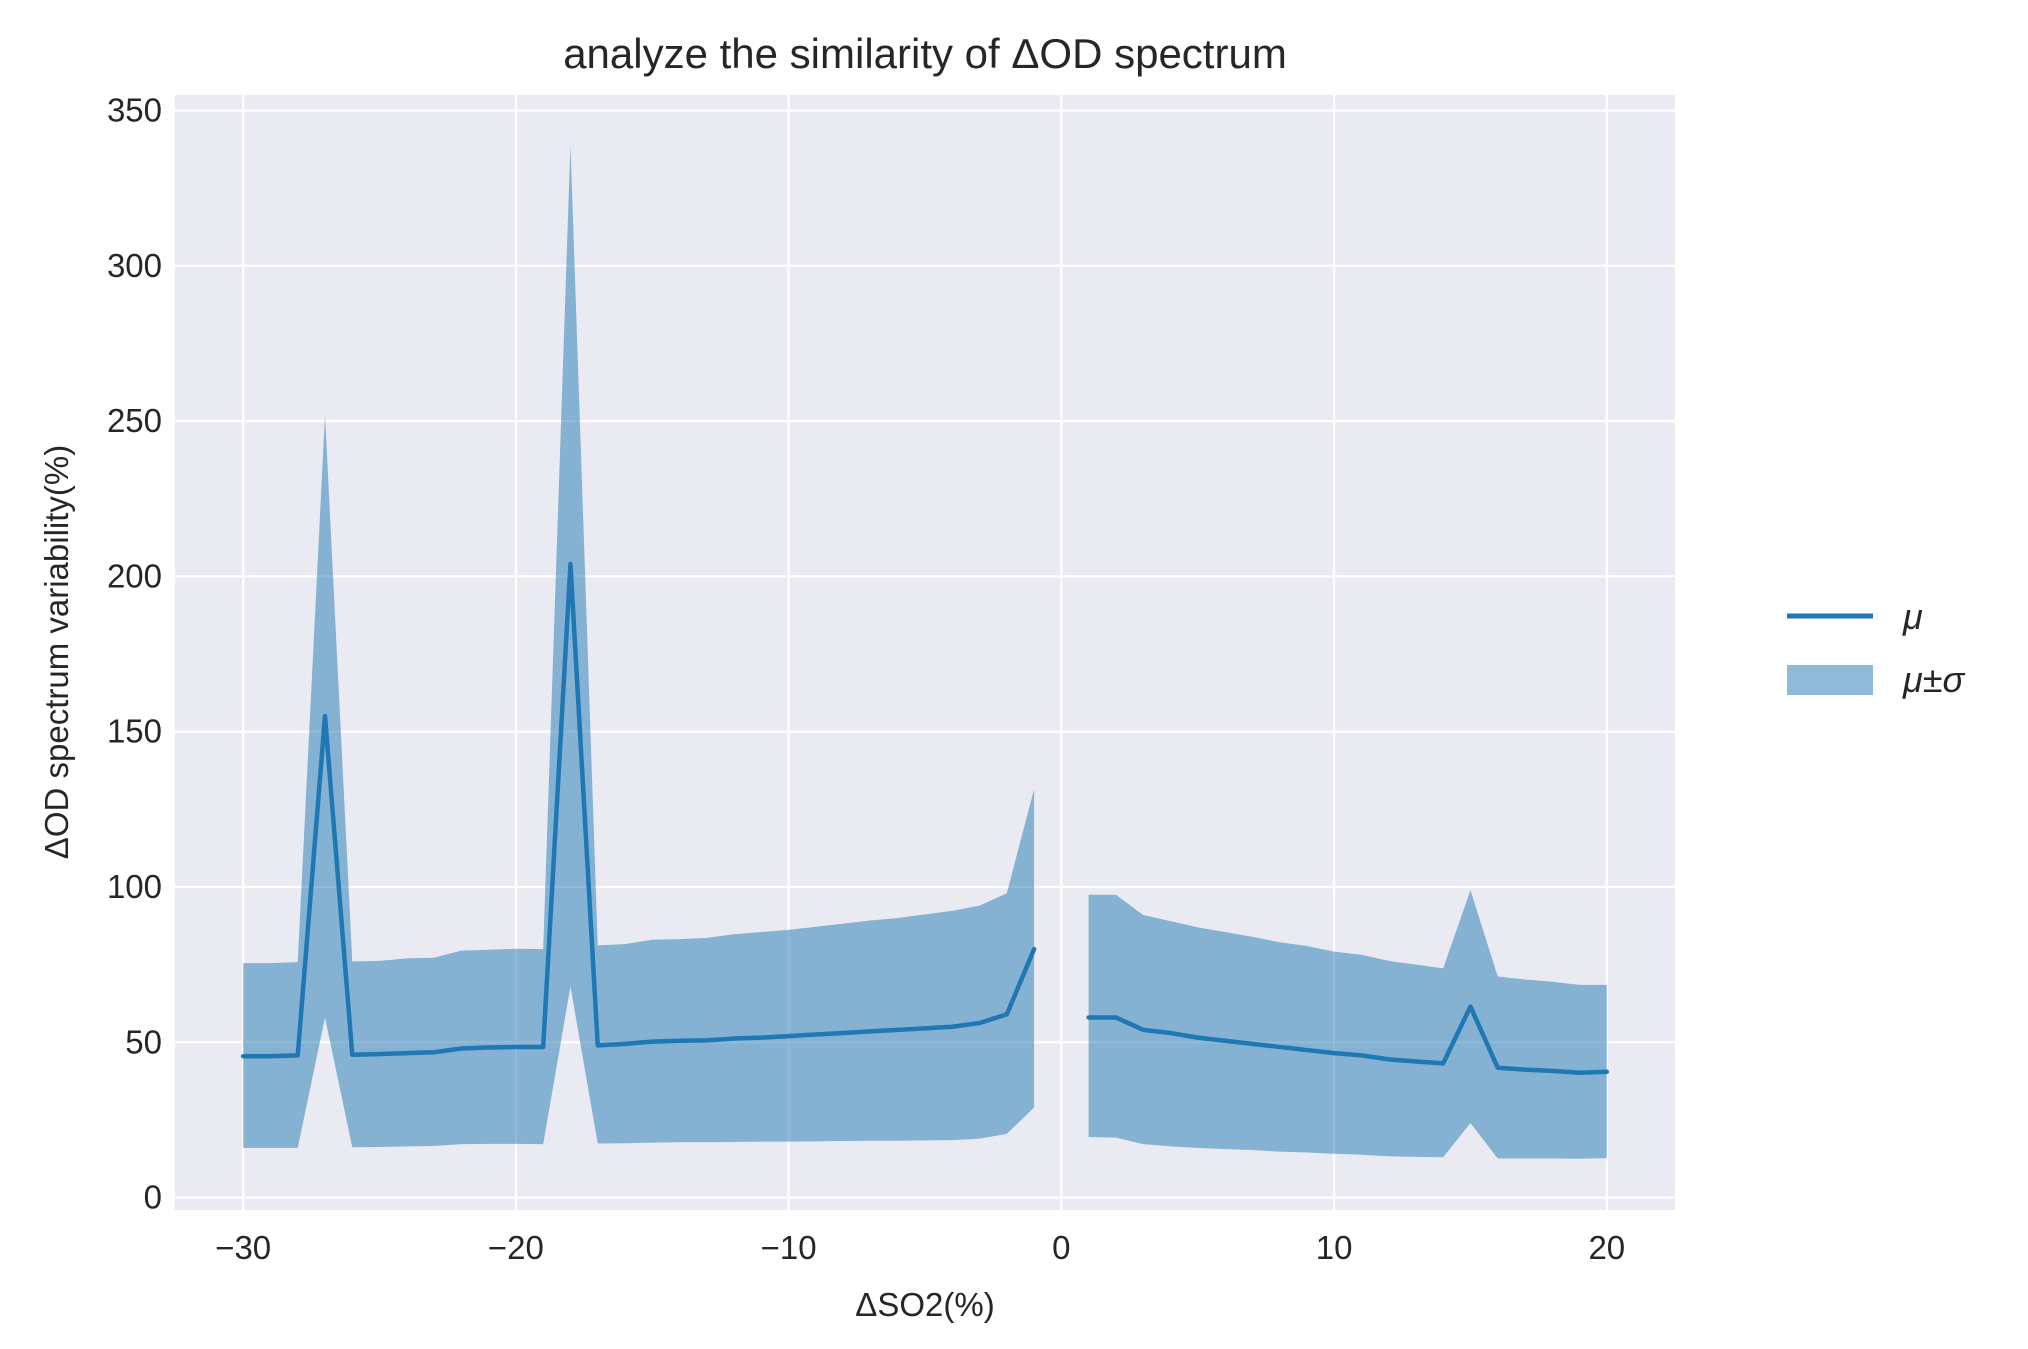 This screenshot has width=2028, height=1349. Describe the element at coordinates (1334, 1247) in the screenshot. I see `x-tick-label: 10` at that location.